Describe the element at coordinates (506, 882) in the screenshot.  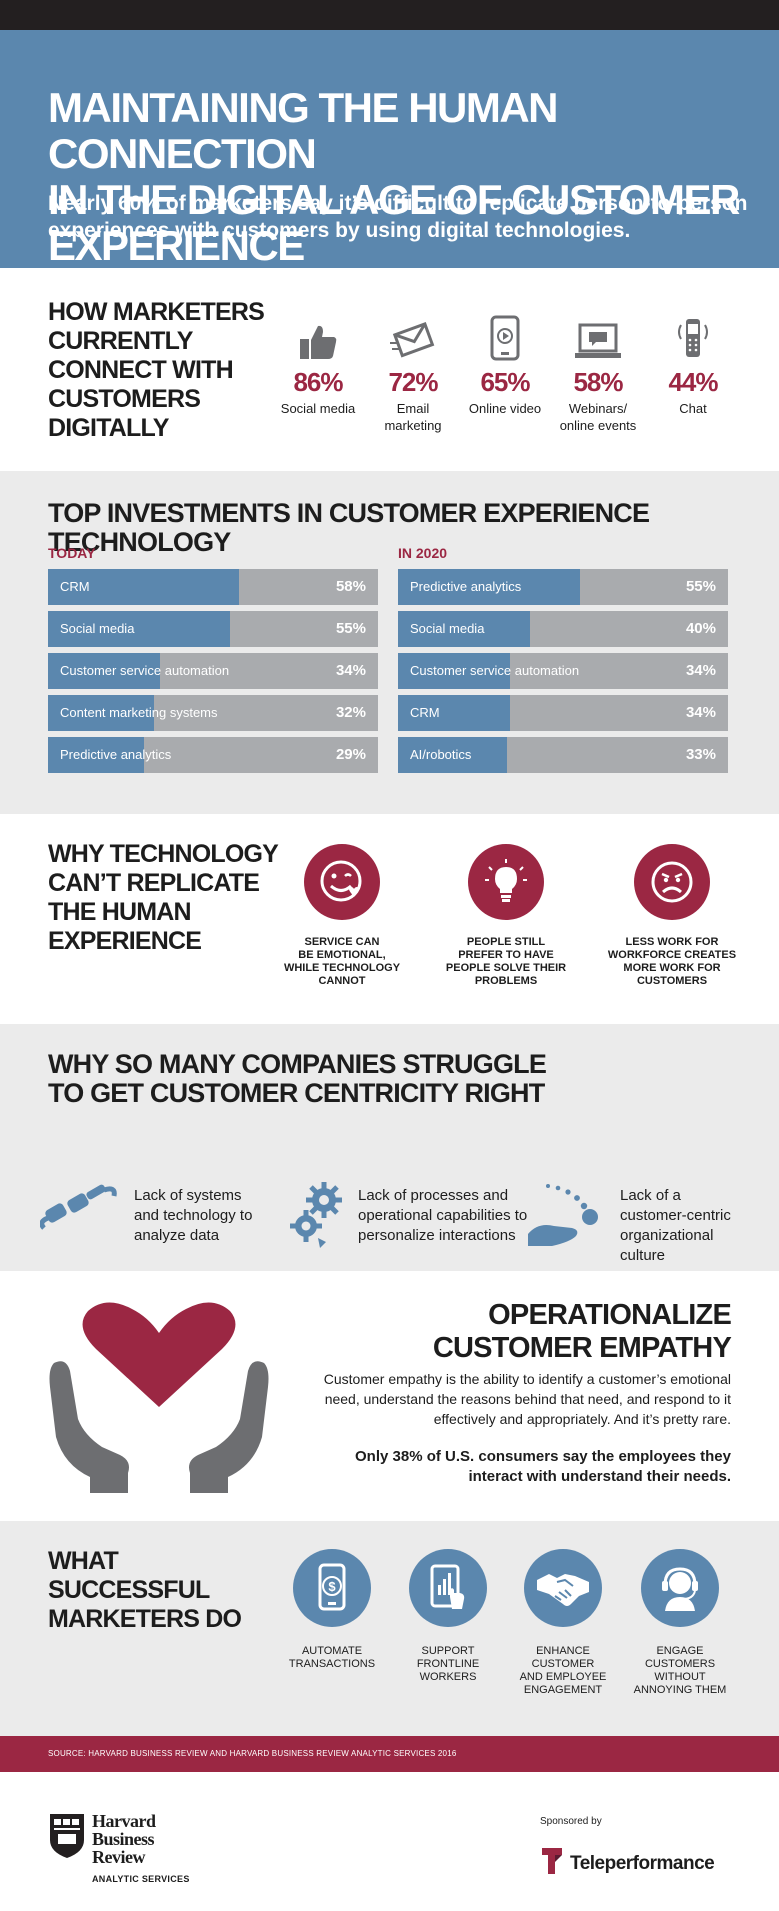
I see `lightbulb-icon` at that location.